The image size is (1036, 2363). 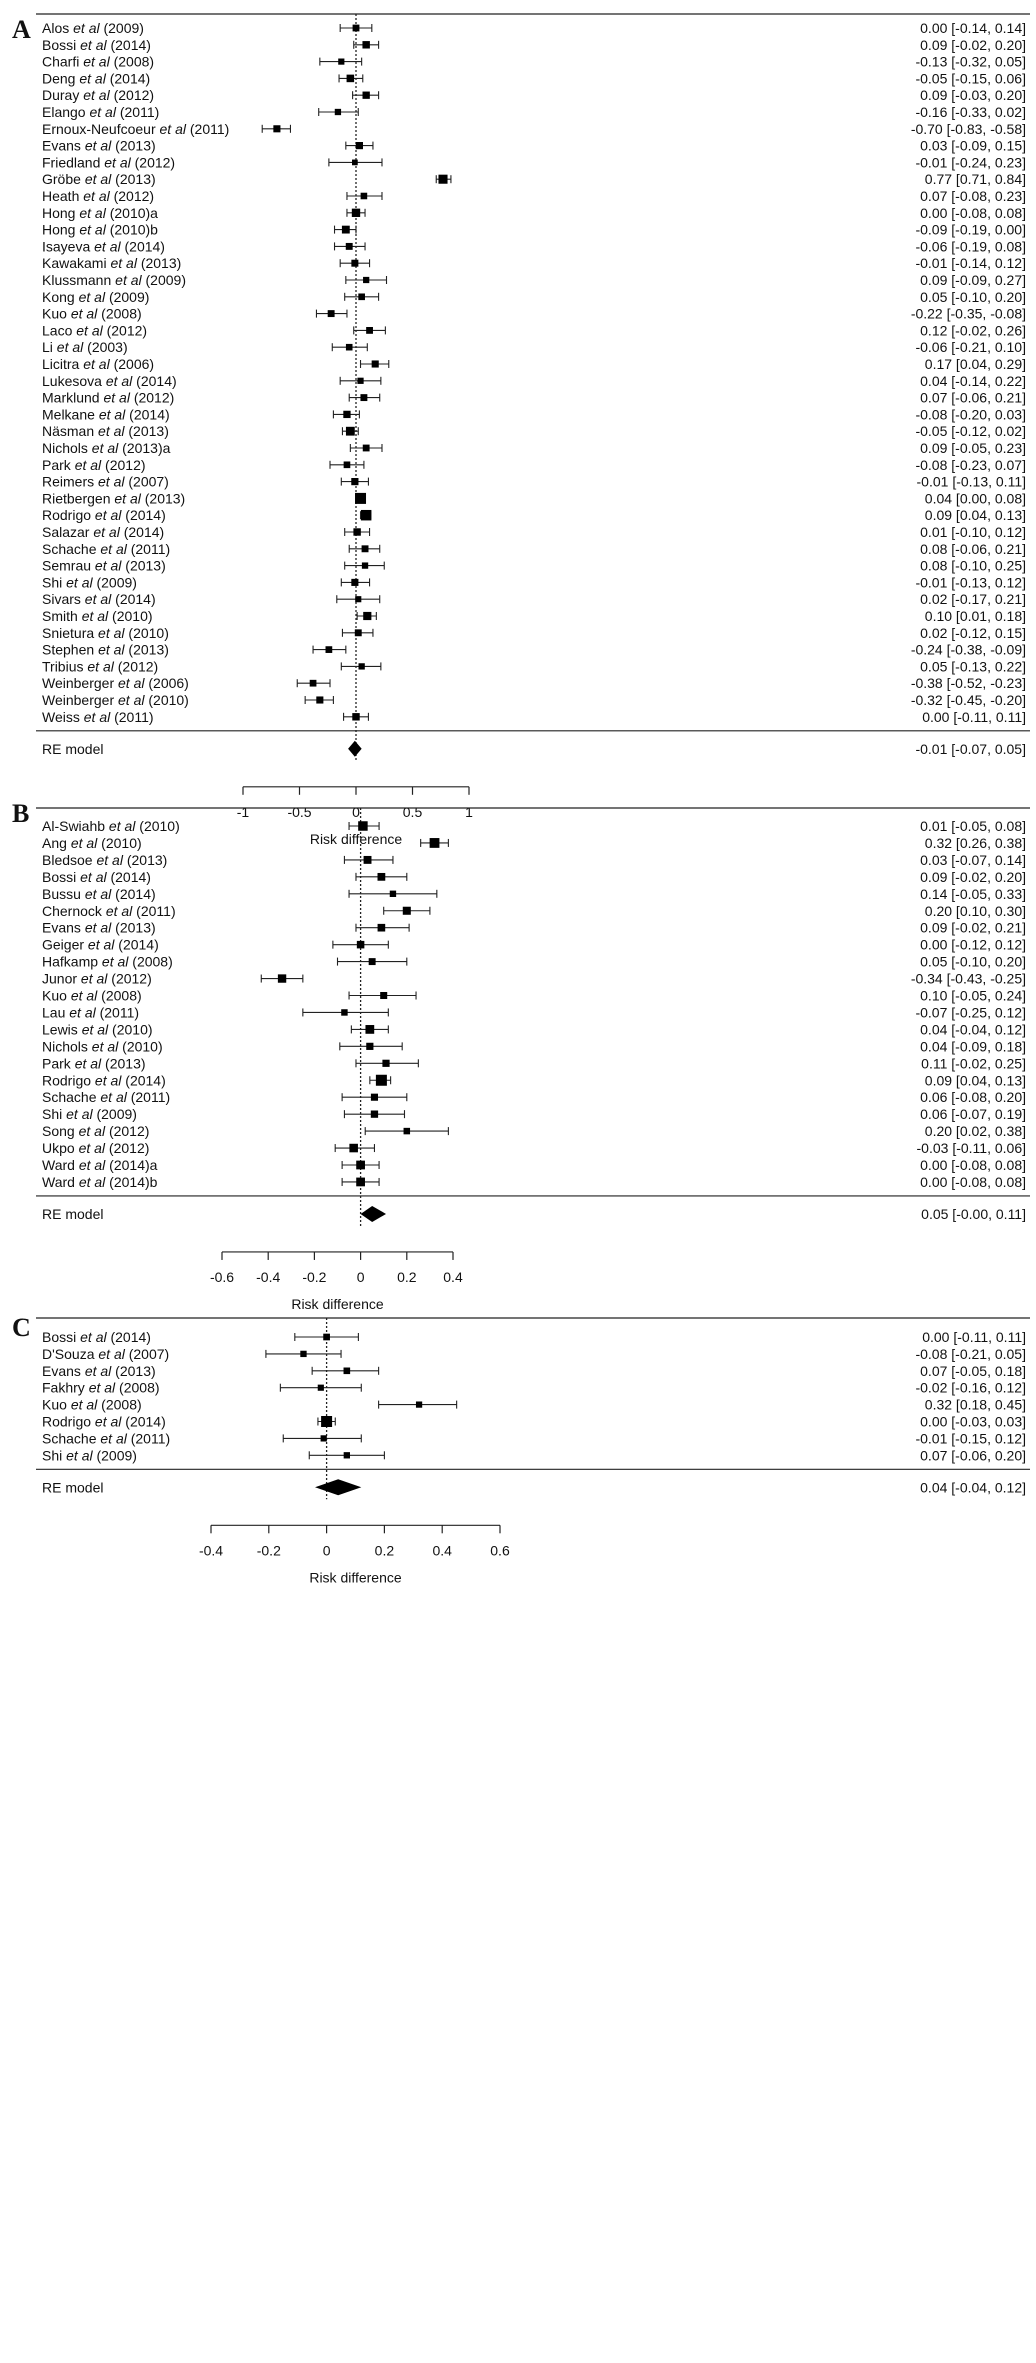 I want to click on study-row: Chernock et al (2011) 0.20 [0.10, 0.30], so click(x=534, y=911).